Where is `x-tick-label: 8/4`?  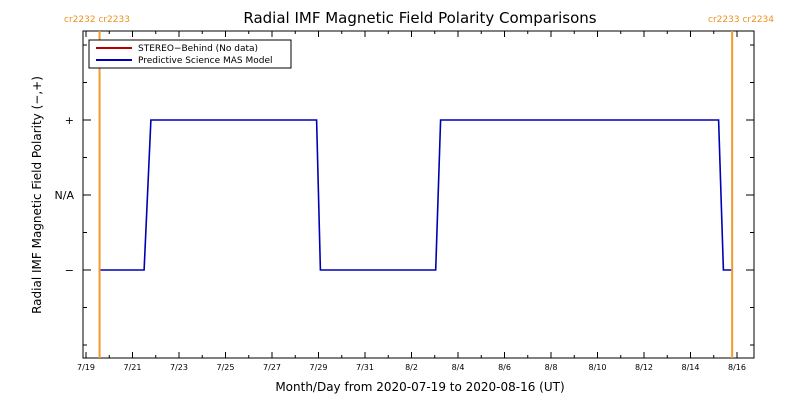 x-tick-label: 8/4 is located at coordinates (458, 367).